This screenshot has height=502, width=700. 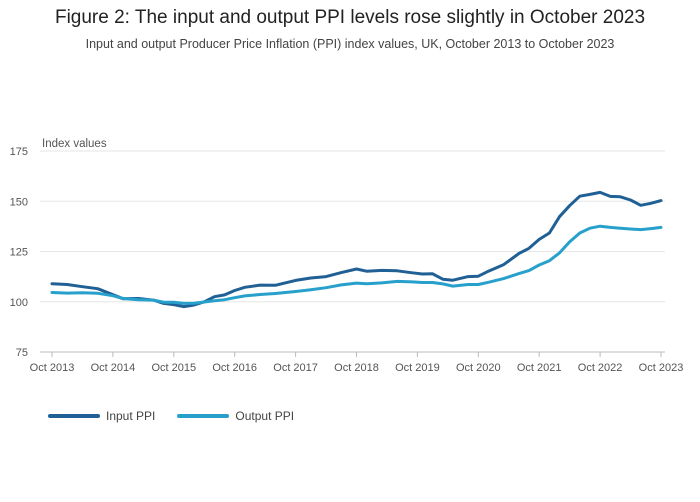 I want to click on x-tick-label: Oct 2022, so click(x=600, y=368).